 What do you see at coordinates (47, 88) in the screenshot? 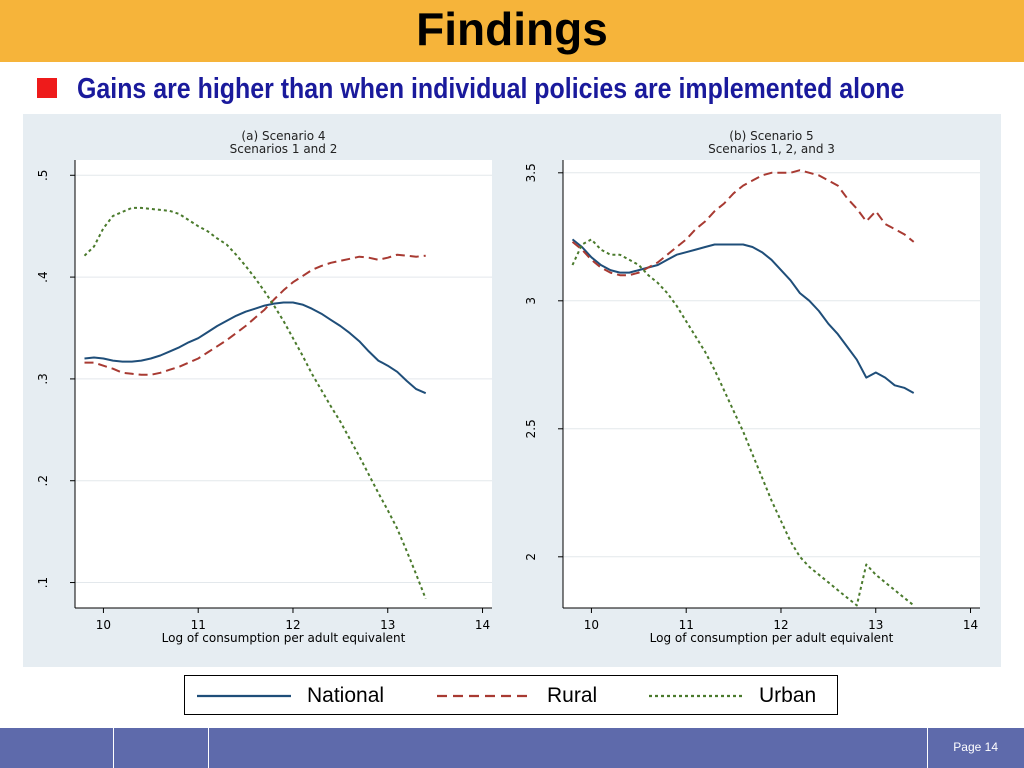
I see `bullet-square-icon` at bounding box center [47, 88].